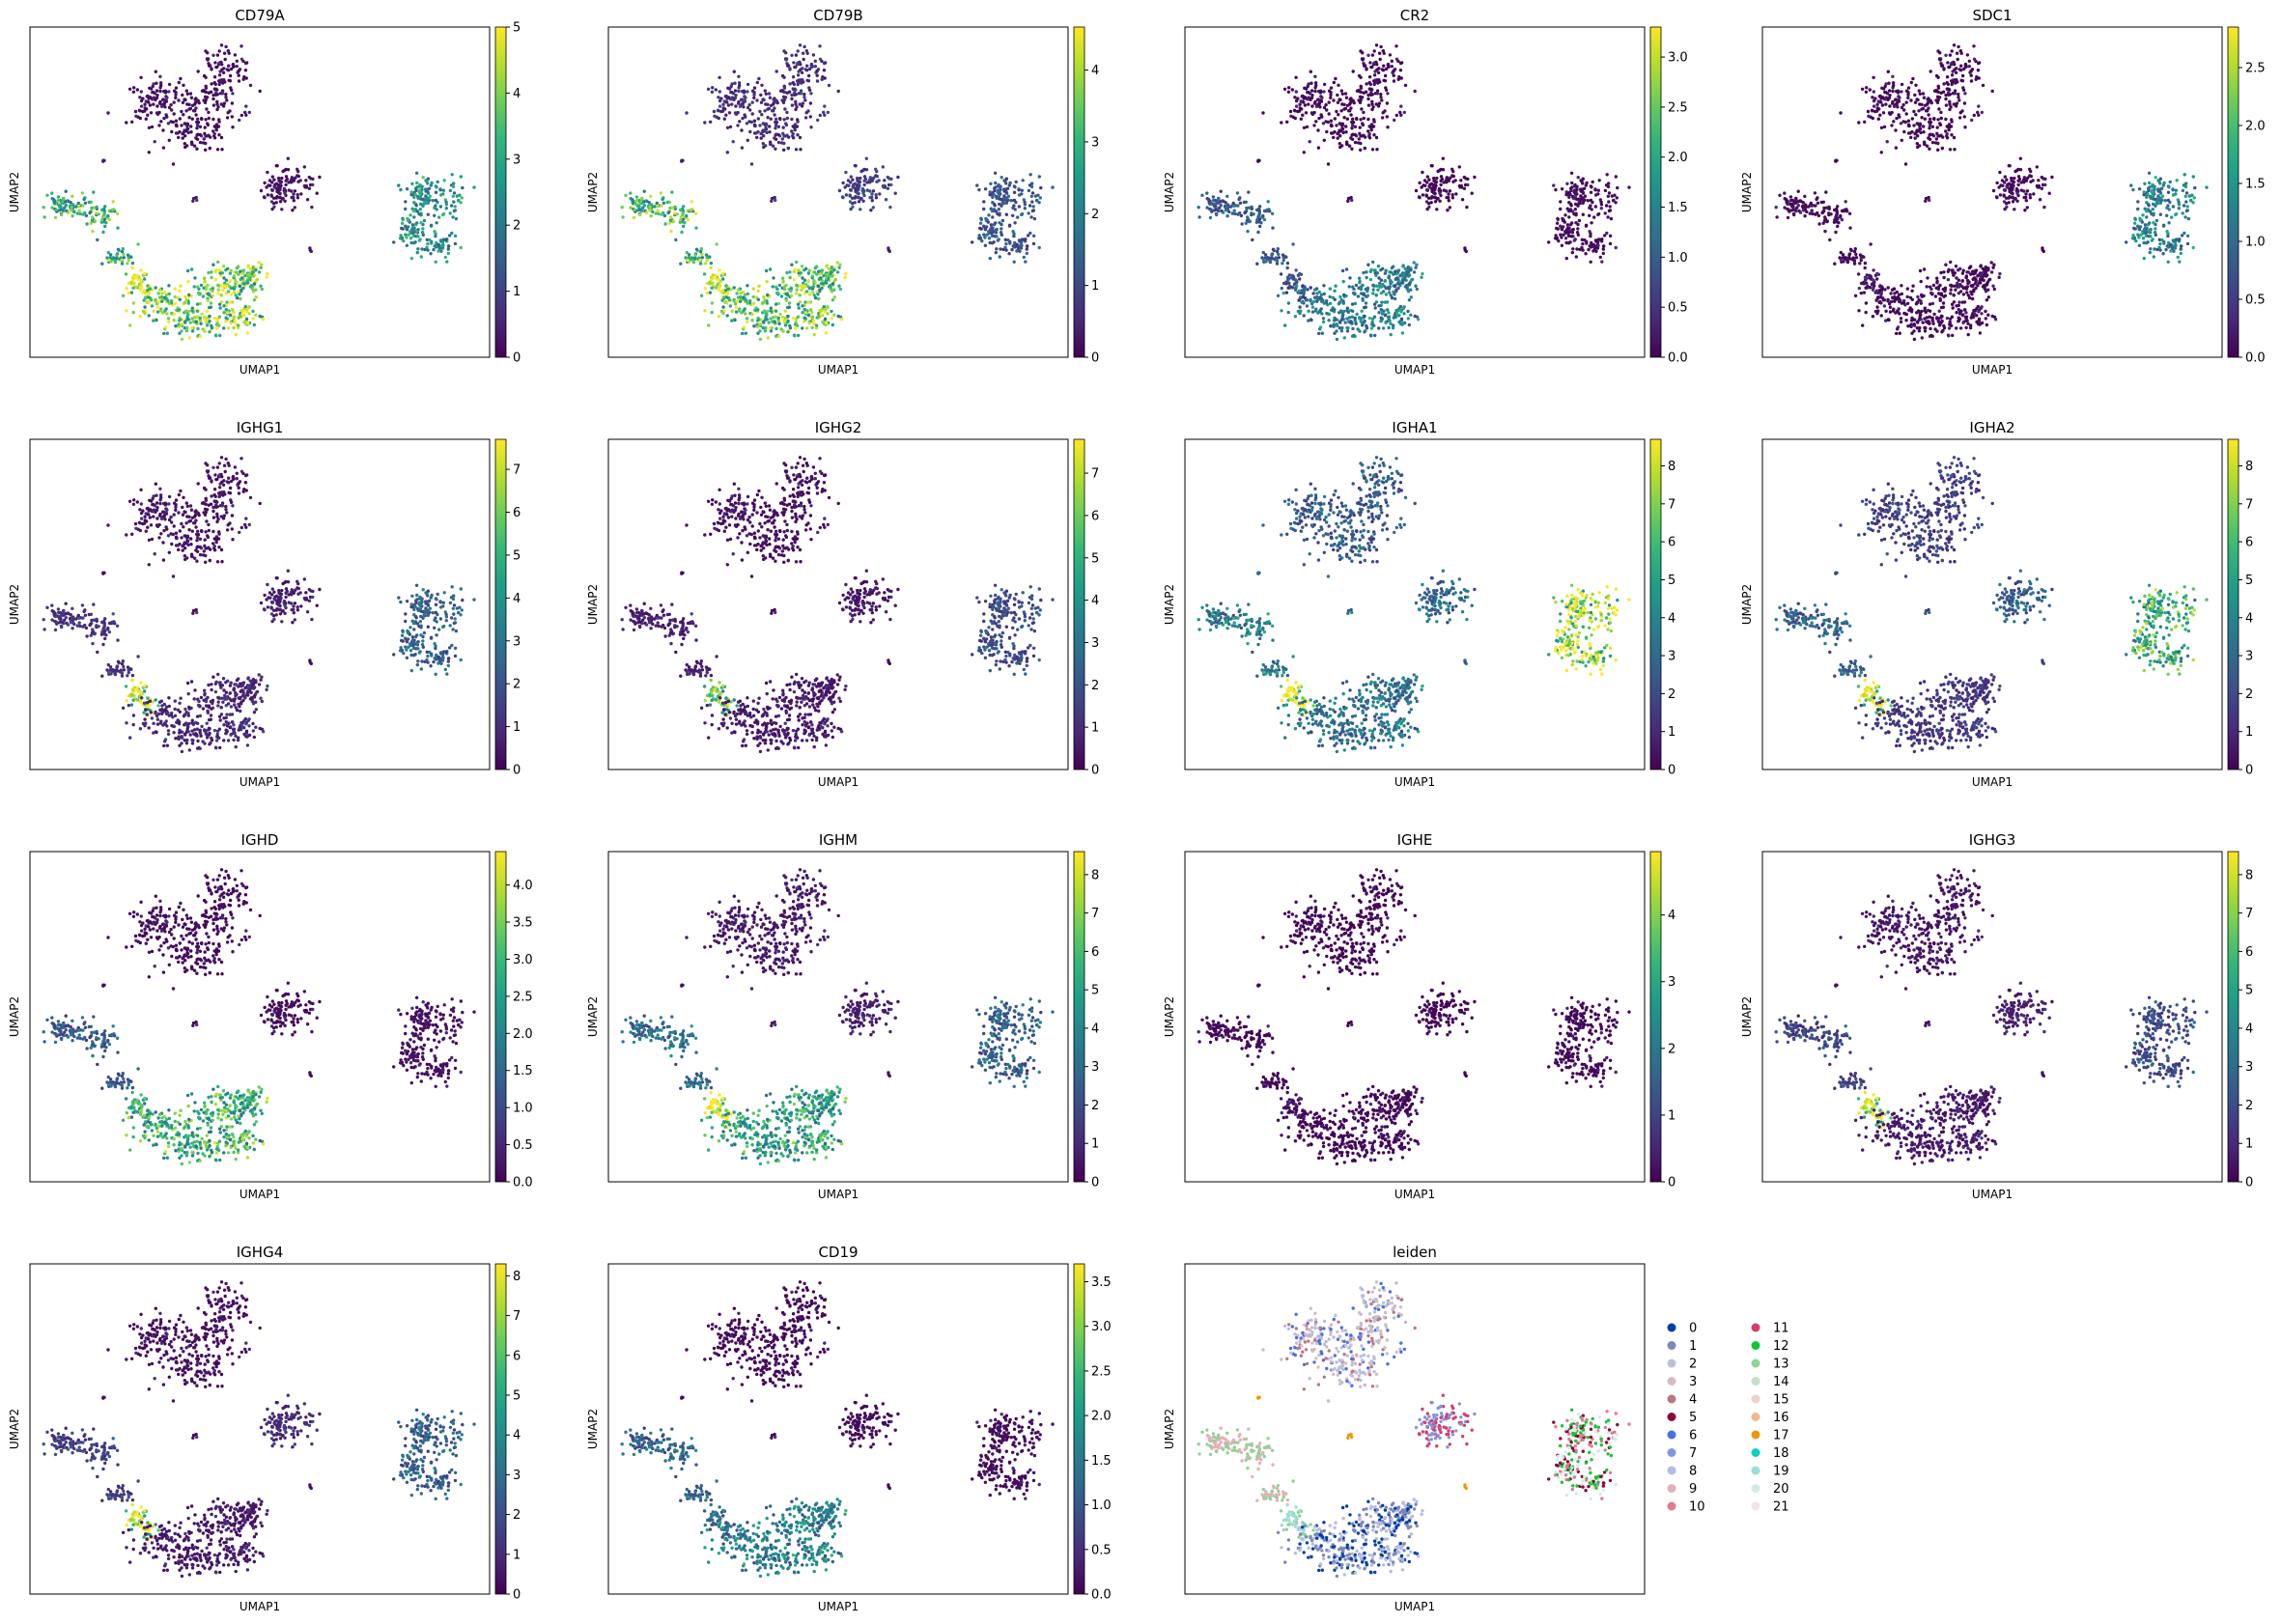 This screenshot has height=1624, width=2281. I want to click on colorbar-tick-label: 3, so click(1095, 142).